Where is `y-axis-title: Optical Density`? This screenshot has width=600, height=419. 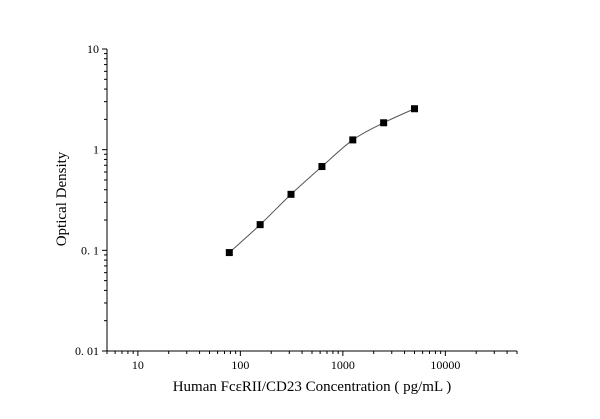 y-axis-title: Optical Density is located at coordinates (62, 198).